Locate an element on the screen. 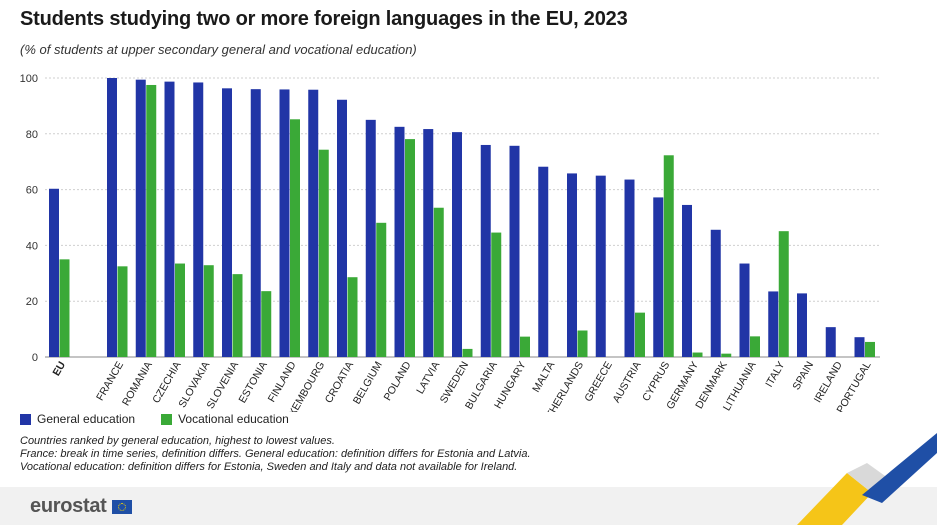  bar-vocational-italy is located at coordinates (783, 294).